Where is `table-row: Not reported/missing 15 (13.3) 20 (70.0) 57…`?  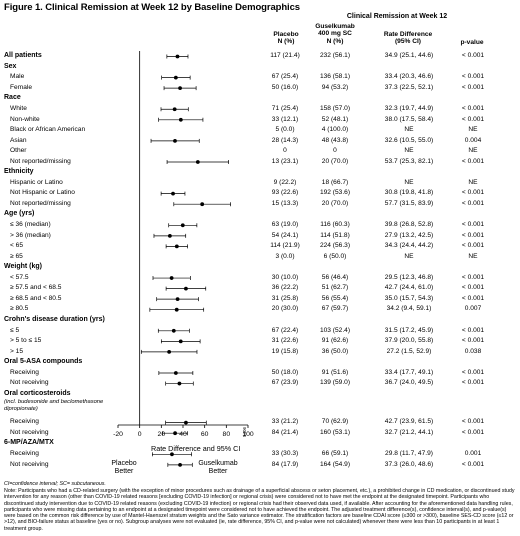
table-row: Not reported/missing 15 (13.3) 20 (70.0) 57… is located at coordinates (260, 204).